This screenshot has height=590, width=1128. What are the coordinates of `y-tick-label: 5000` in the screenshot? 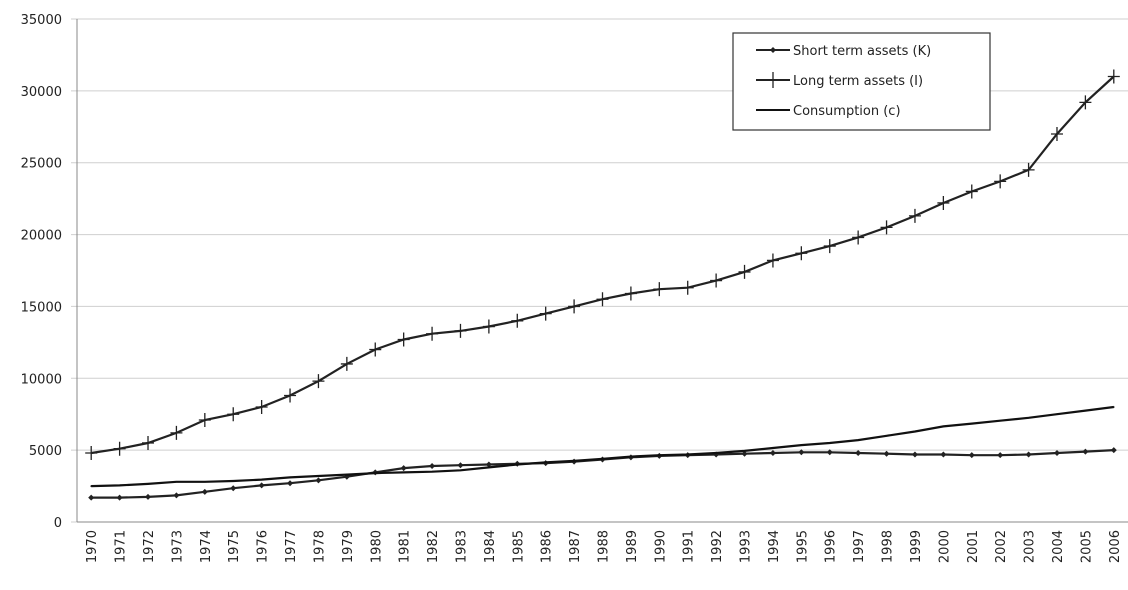 It's located at (45, 451).